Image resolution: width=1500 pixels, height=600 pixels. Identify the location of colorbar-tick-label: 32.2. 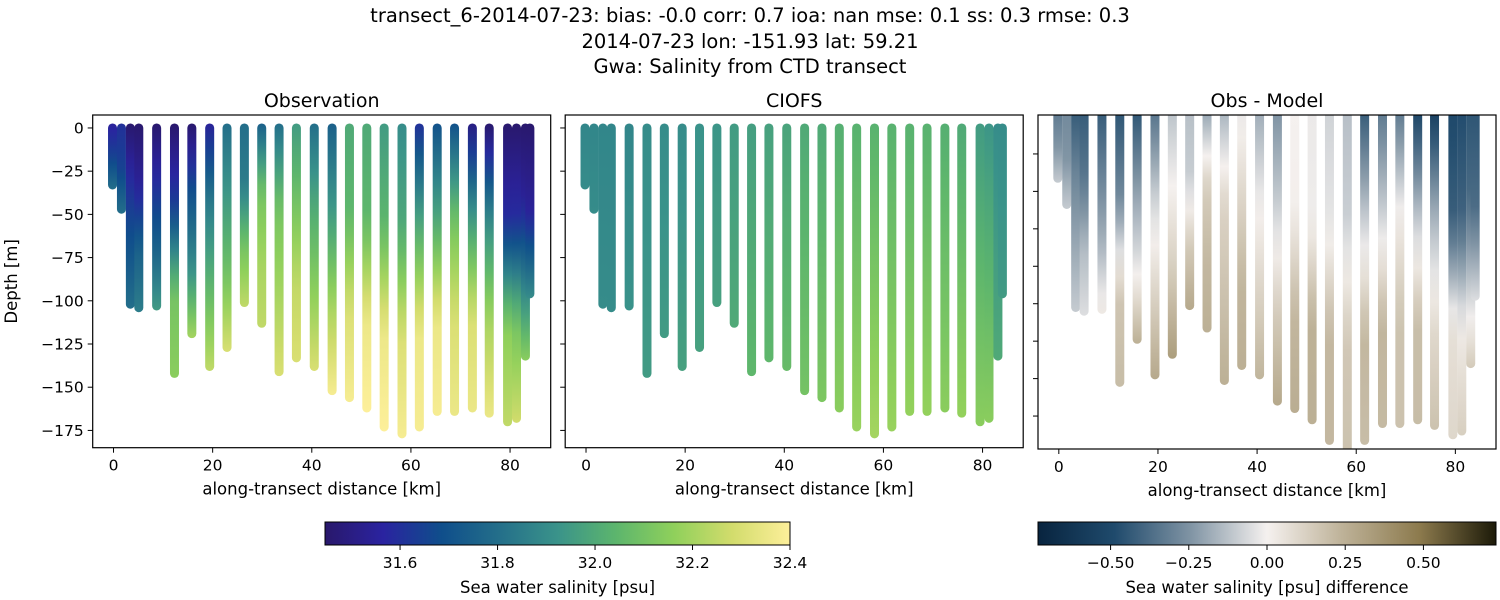
(692, 563).